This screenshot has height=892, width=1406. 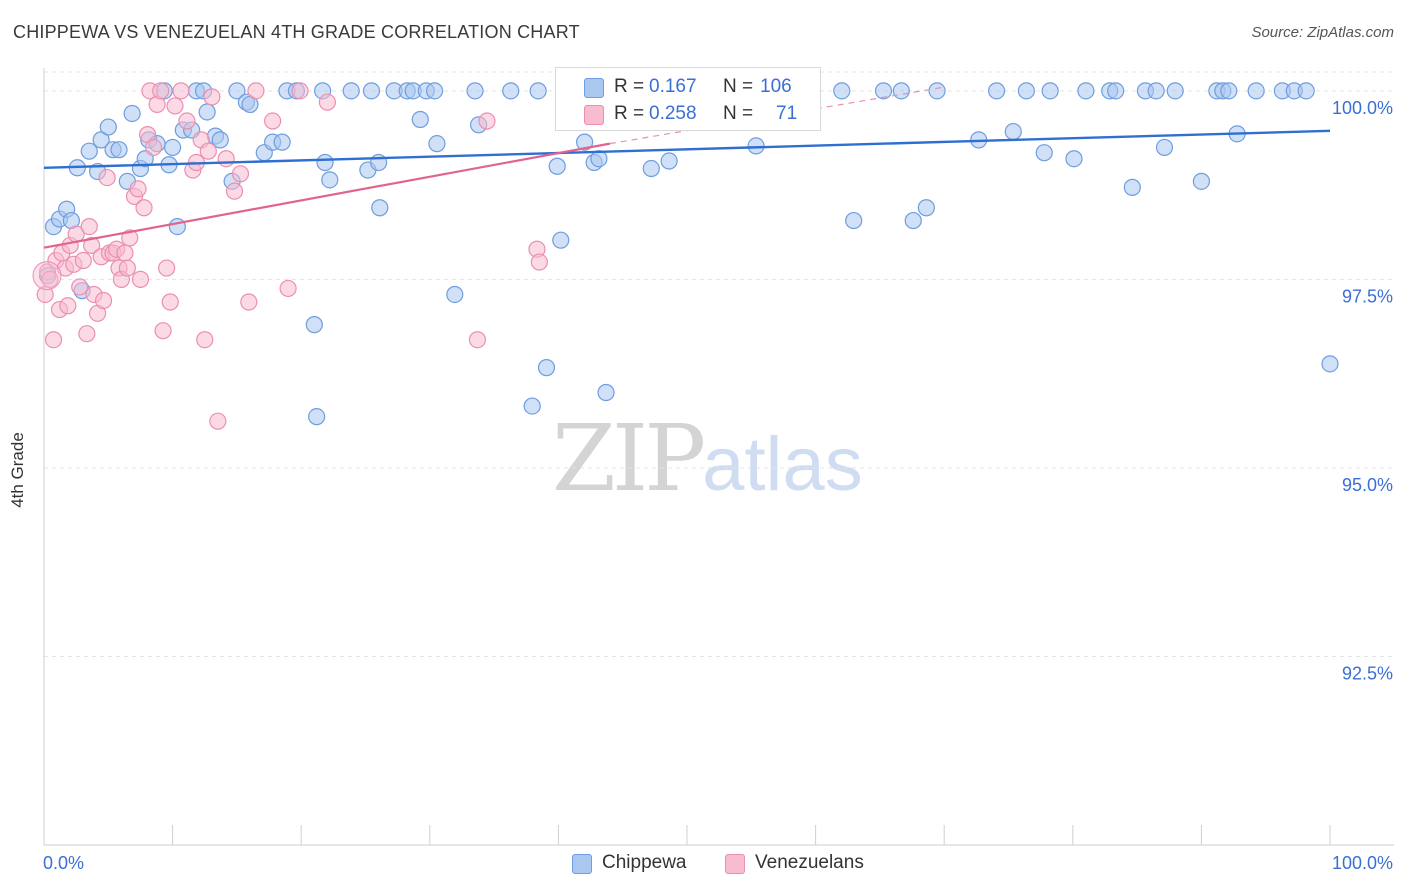 What do you see at coordinates (629, 458) in the screenshot?
I see `watermark-zip: ZIP` at bounding box center [629, 458].